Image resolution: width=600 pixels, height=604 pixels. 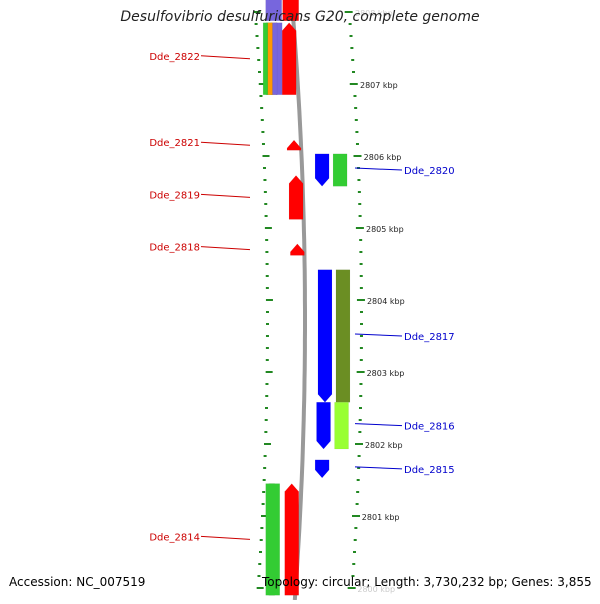 I want to click on accession-text: Accession: NC_007519, so click(x=77, y=582).